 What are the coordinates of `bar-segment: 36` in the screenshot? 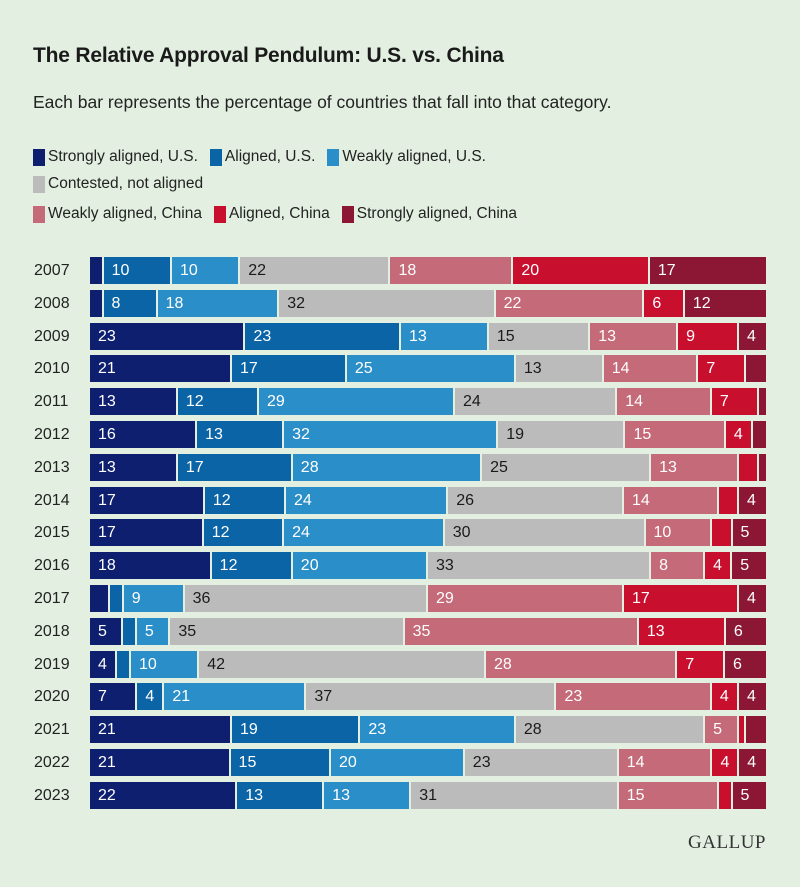 It's located at (306, 598).